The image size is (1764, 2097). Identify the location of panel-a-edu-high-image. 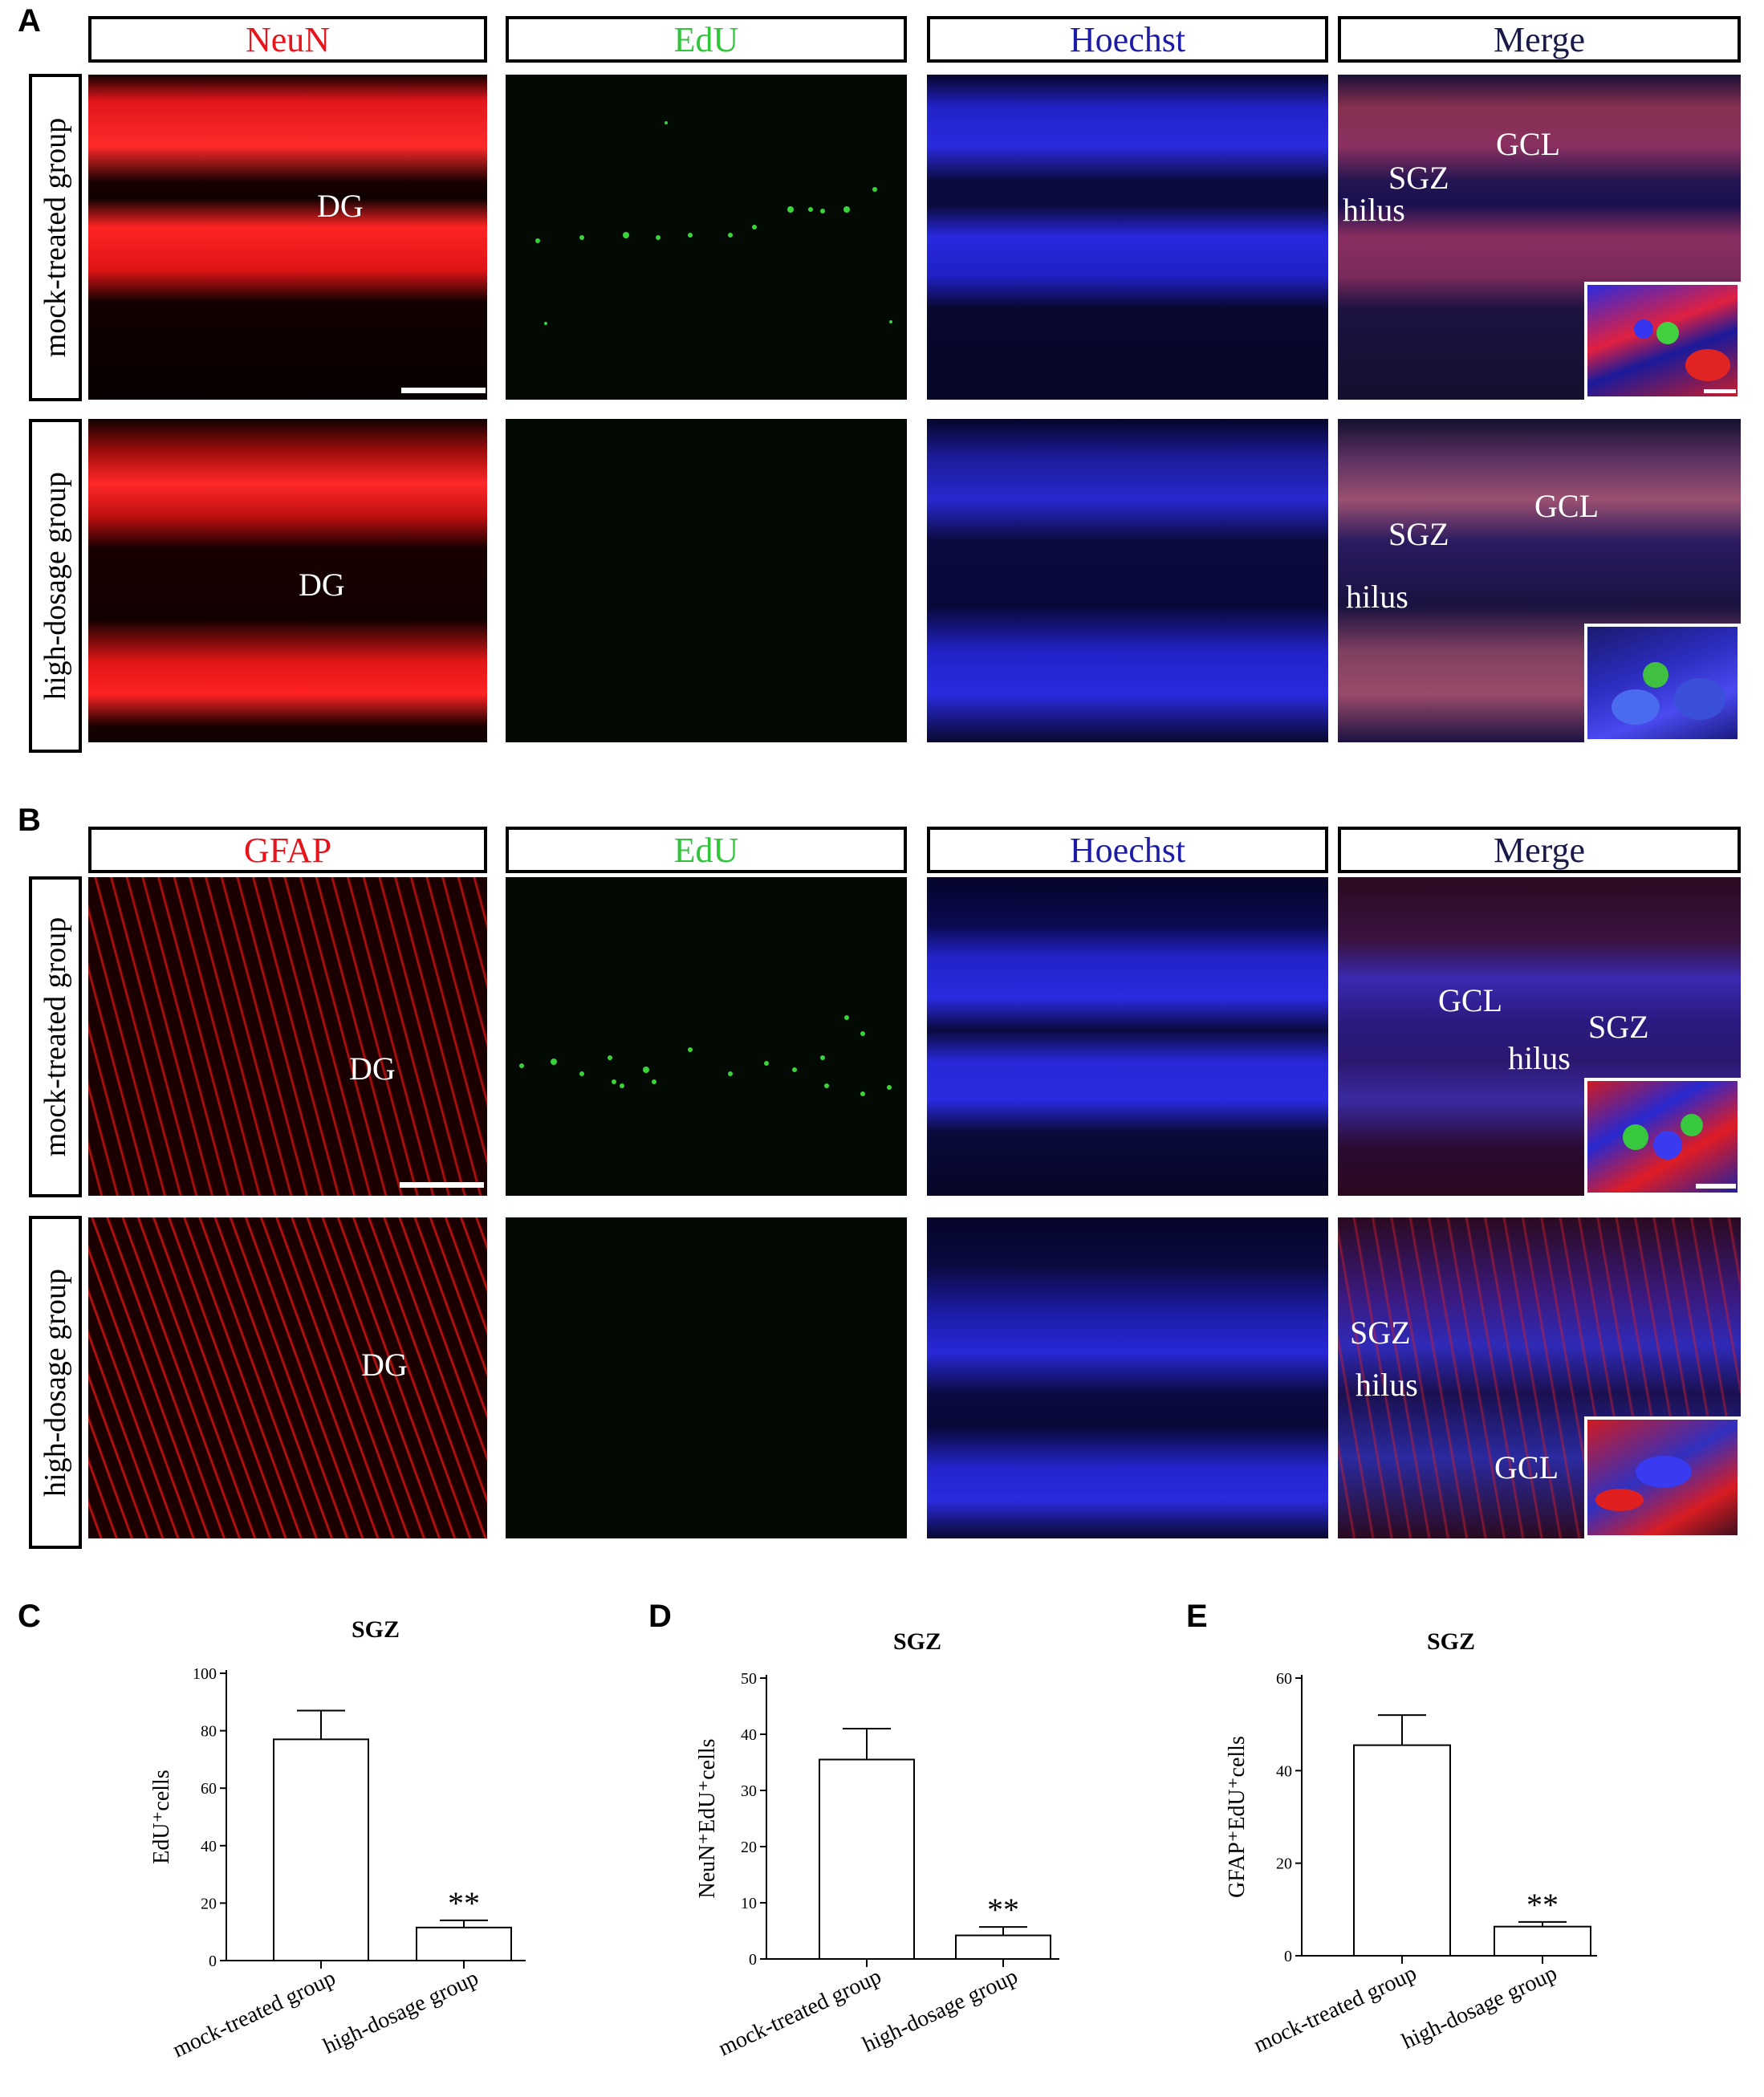
(706, 580).